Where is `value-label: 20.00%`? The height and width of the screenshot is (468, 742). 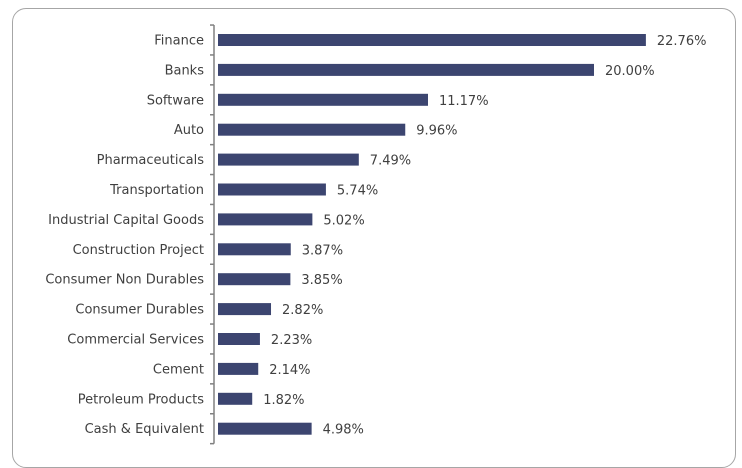
value-label: 20.00% is located at coordinates (630, 71).